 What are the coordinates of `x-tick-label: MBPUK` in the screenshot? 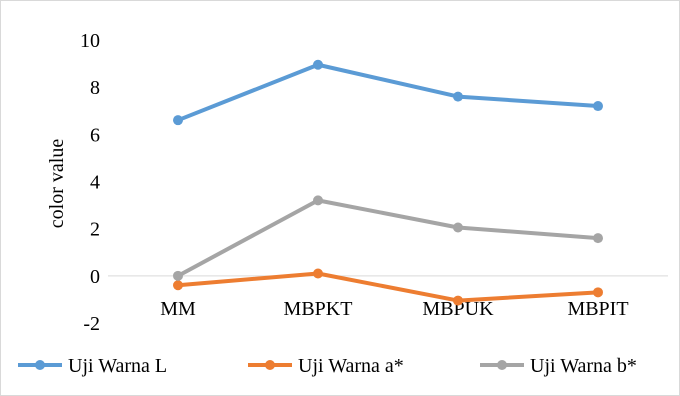 It's located at (458, 309).